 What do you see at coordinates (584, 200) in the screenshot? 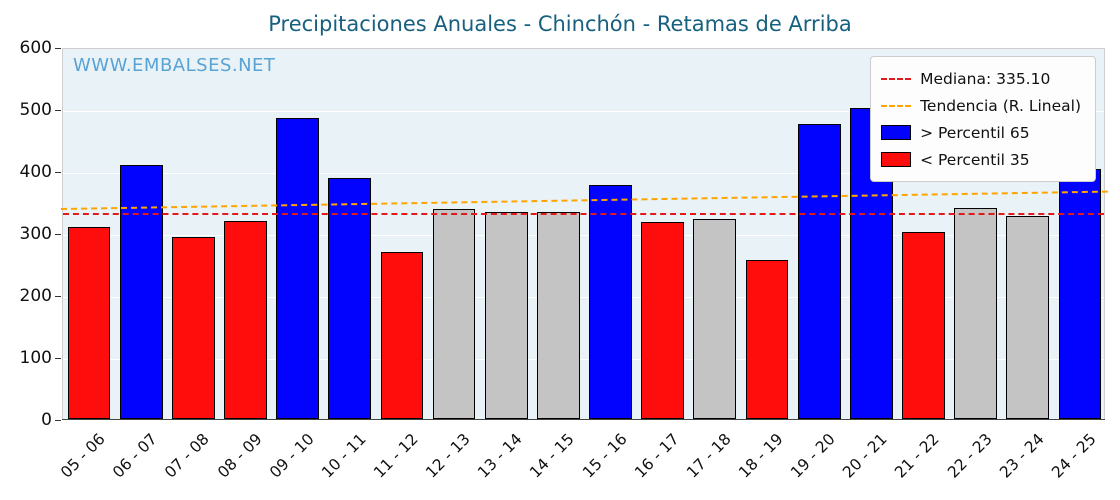
I see `trend-line` at bounding box center [584, 200].